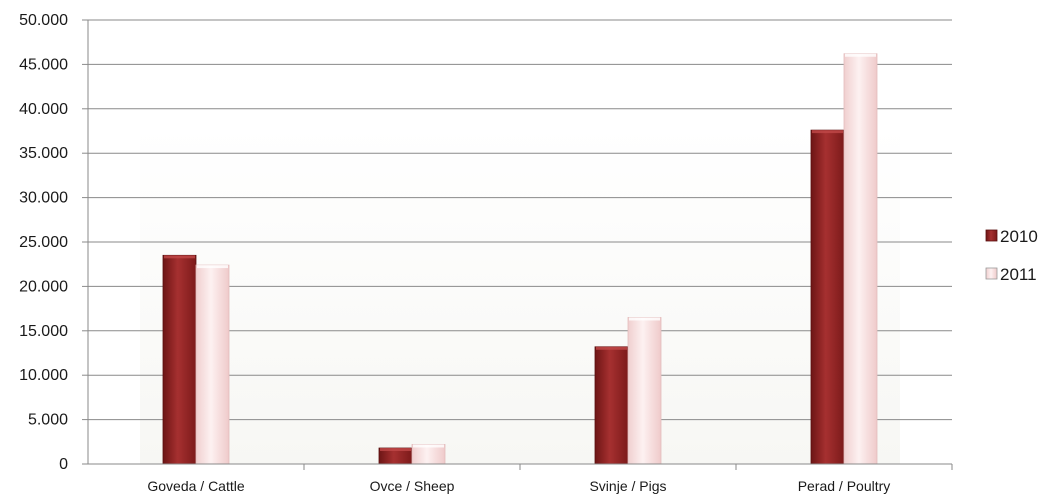  Describe the element at coordinates (1011, 255) in the screenshot. I see `legend: 2010 2011` at that location.